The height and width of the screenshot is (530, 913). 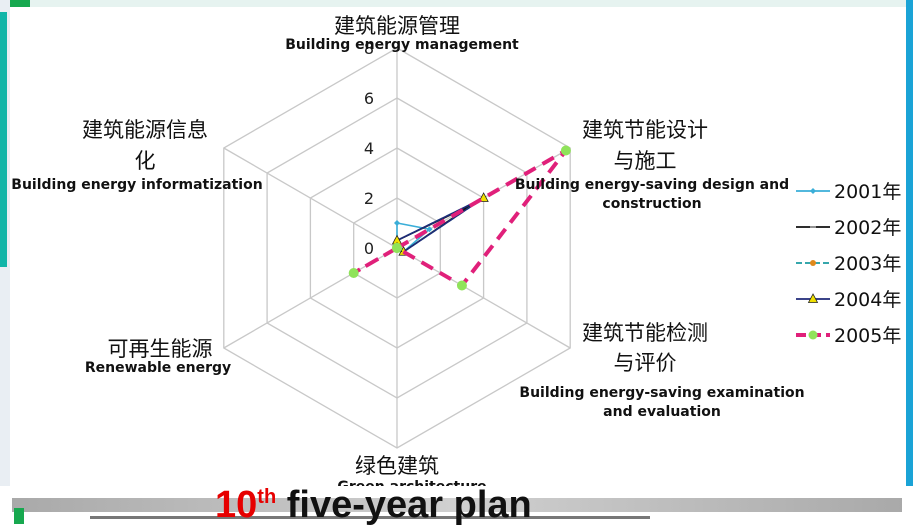 What do you see at coordinates (136, 185) in the screenshot?
I see `category-label-en: Building energy informatization` at bounding box center [136, 185].